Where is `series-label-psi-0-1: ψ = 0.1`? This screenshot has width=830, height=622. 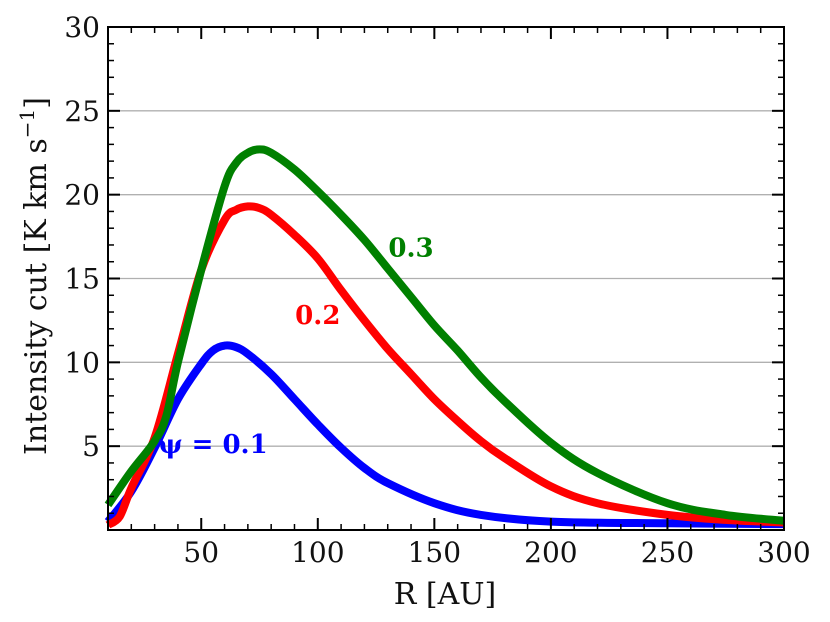 series-label-psi-0-1: ψ = 0.1 is located at coordinates (213, 445).